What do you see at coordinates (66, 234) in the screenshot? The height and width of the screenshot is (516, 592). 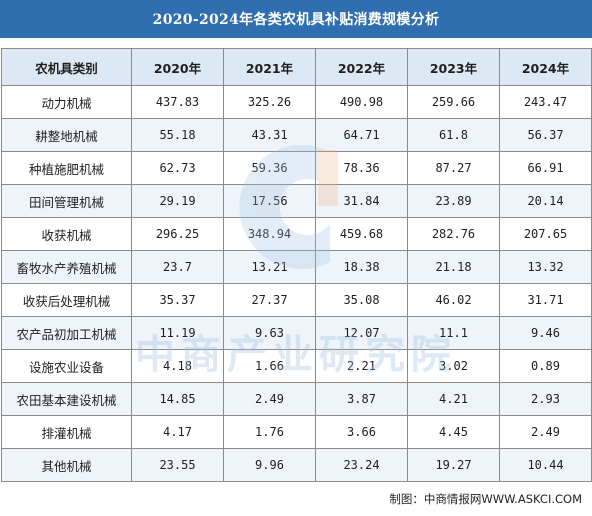 I see `category-cell: 收获机械` at bounding box center [66, 234].